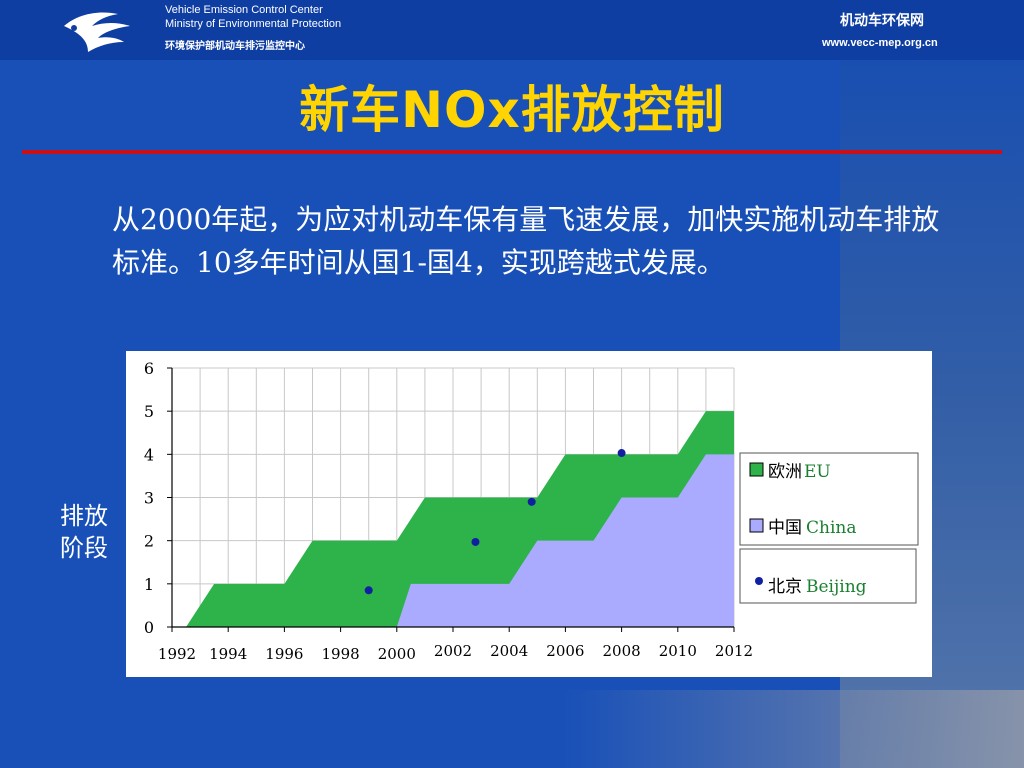 Image resolution: width=1024 pixels, height=768 pixels. Describe the element at coordinates (512, 152) in the screenshot. I see `title-divider` at that location.